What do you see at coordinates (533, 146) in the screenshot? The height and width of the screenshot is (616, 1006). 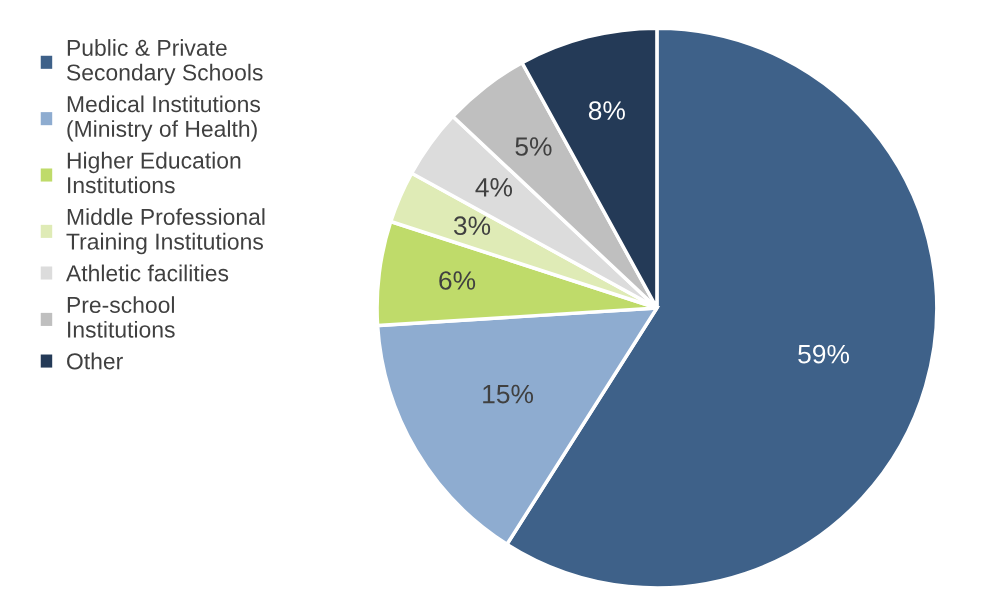 I see `data-label: 5%` at bounding box center [533, 146].